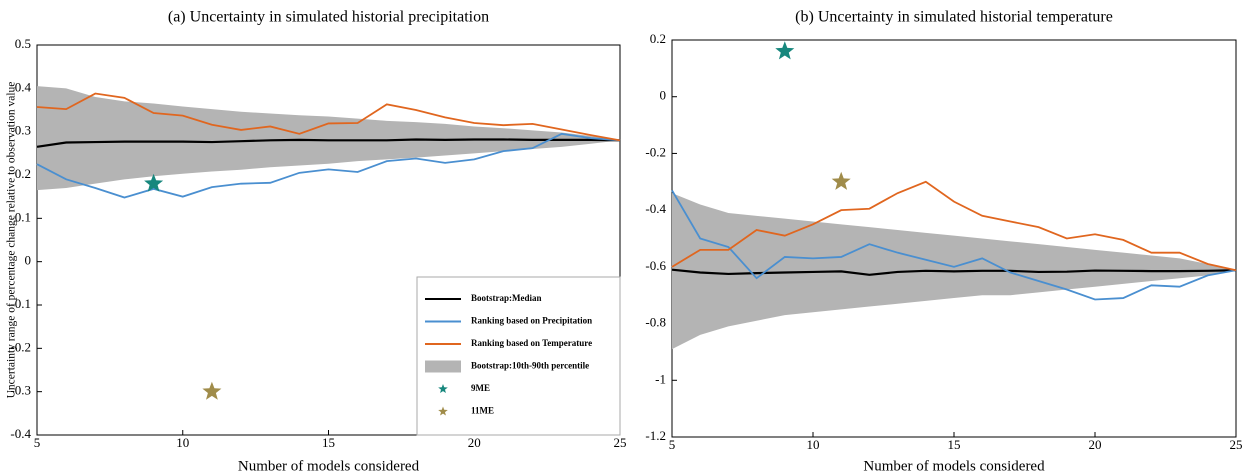 The height and width of the screenshot is (476, 1256). Describe the element at coordinates (20, 303) in the screenshot. I see `y-tick-label: -0.1` at that location.